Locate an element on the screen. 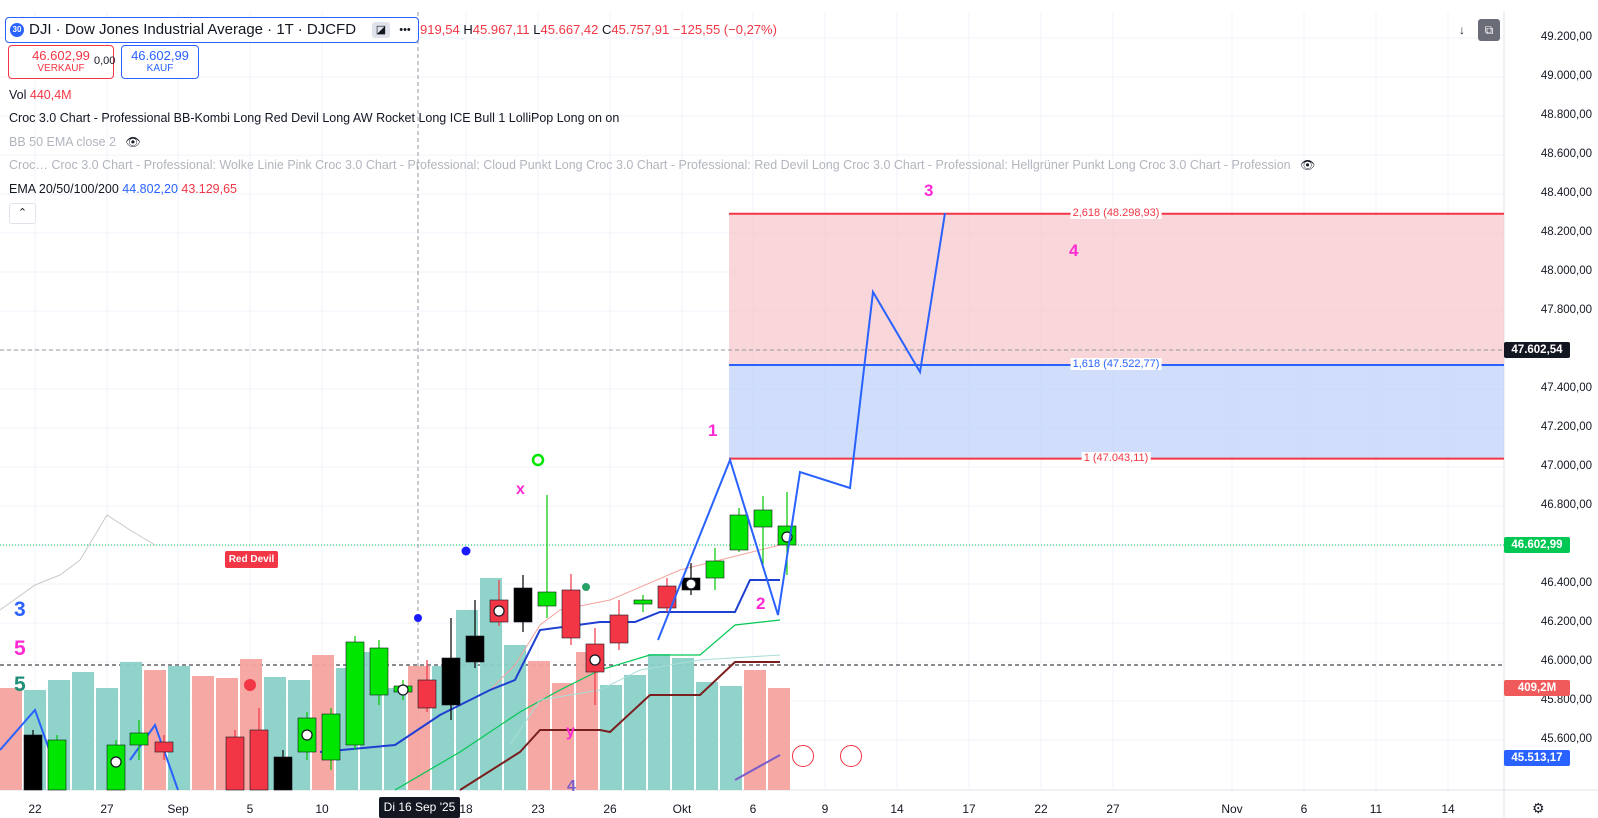  volume-value: 440,4M is located at coordinates (50, 95).